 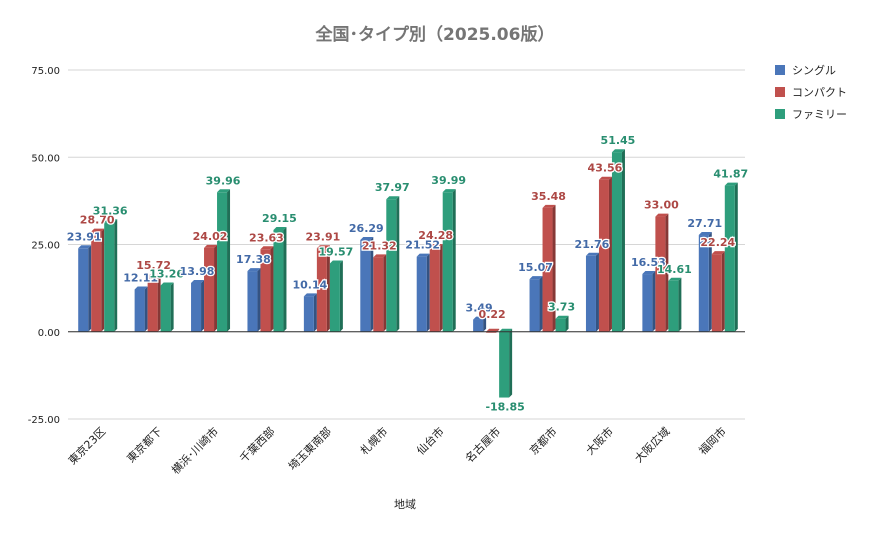 I want to click on x-tick-label: 千葉西部, so click(x=257, y=444).